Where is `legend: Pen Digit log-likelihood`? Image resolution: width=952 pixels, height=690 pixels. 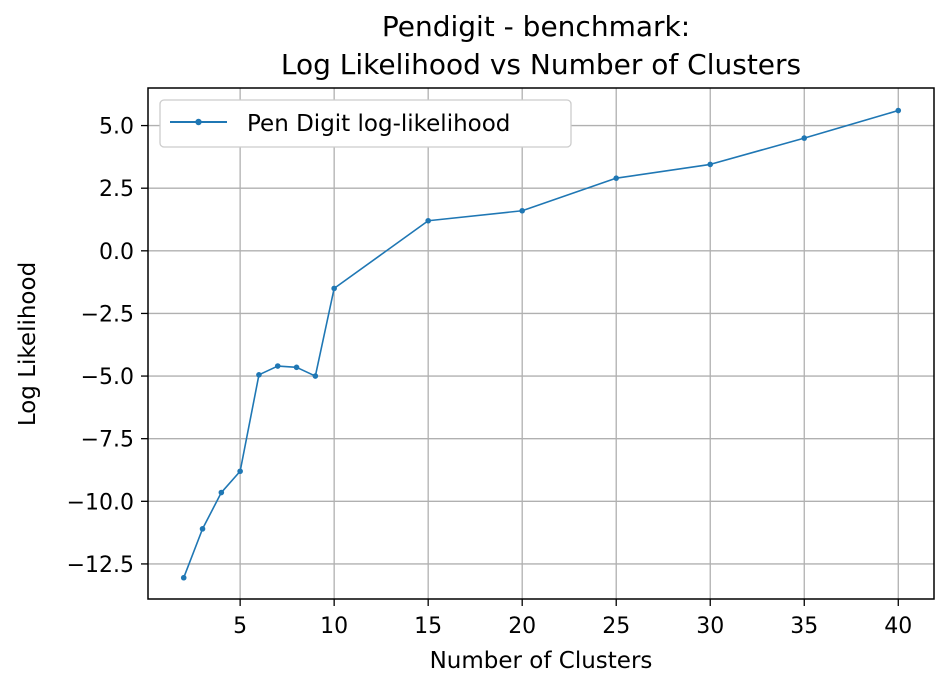 legend: Pen Digit log-likelihood is located at coordinates (365, 123).